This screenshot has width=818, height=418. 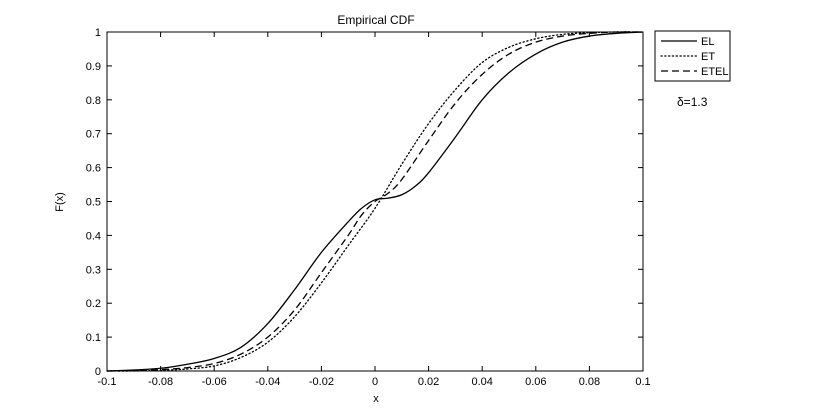 I want to click on legend-label-et: ET, so click(x=708, y=57).